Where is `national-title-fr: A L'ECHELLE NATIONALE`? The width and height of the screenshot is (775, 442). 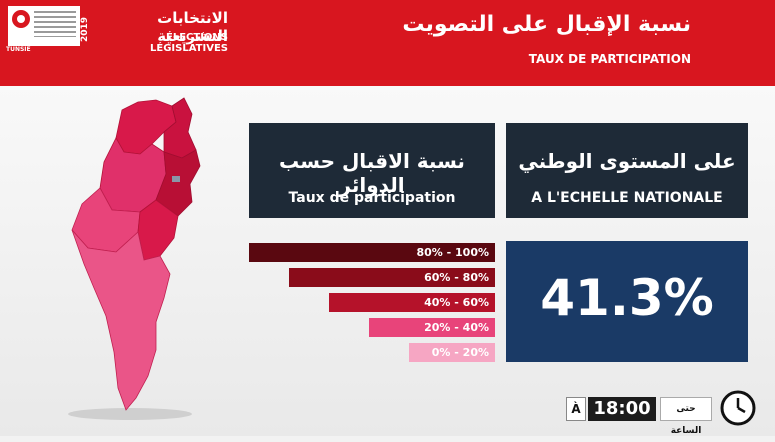
national-title-fr: A L'ECHELLE NATIONALE is located at coordinates (627, 198).